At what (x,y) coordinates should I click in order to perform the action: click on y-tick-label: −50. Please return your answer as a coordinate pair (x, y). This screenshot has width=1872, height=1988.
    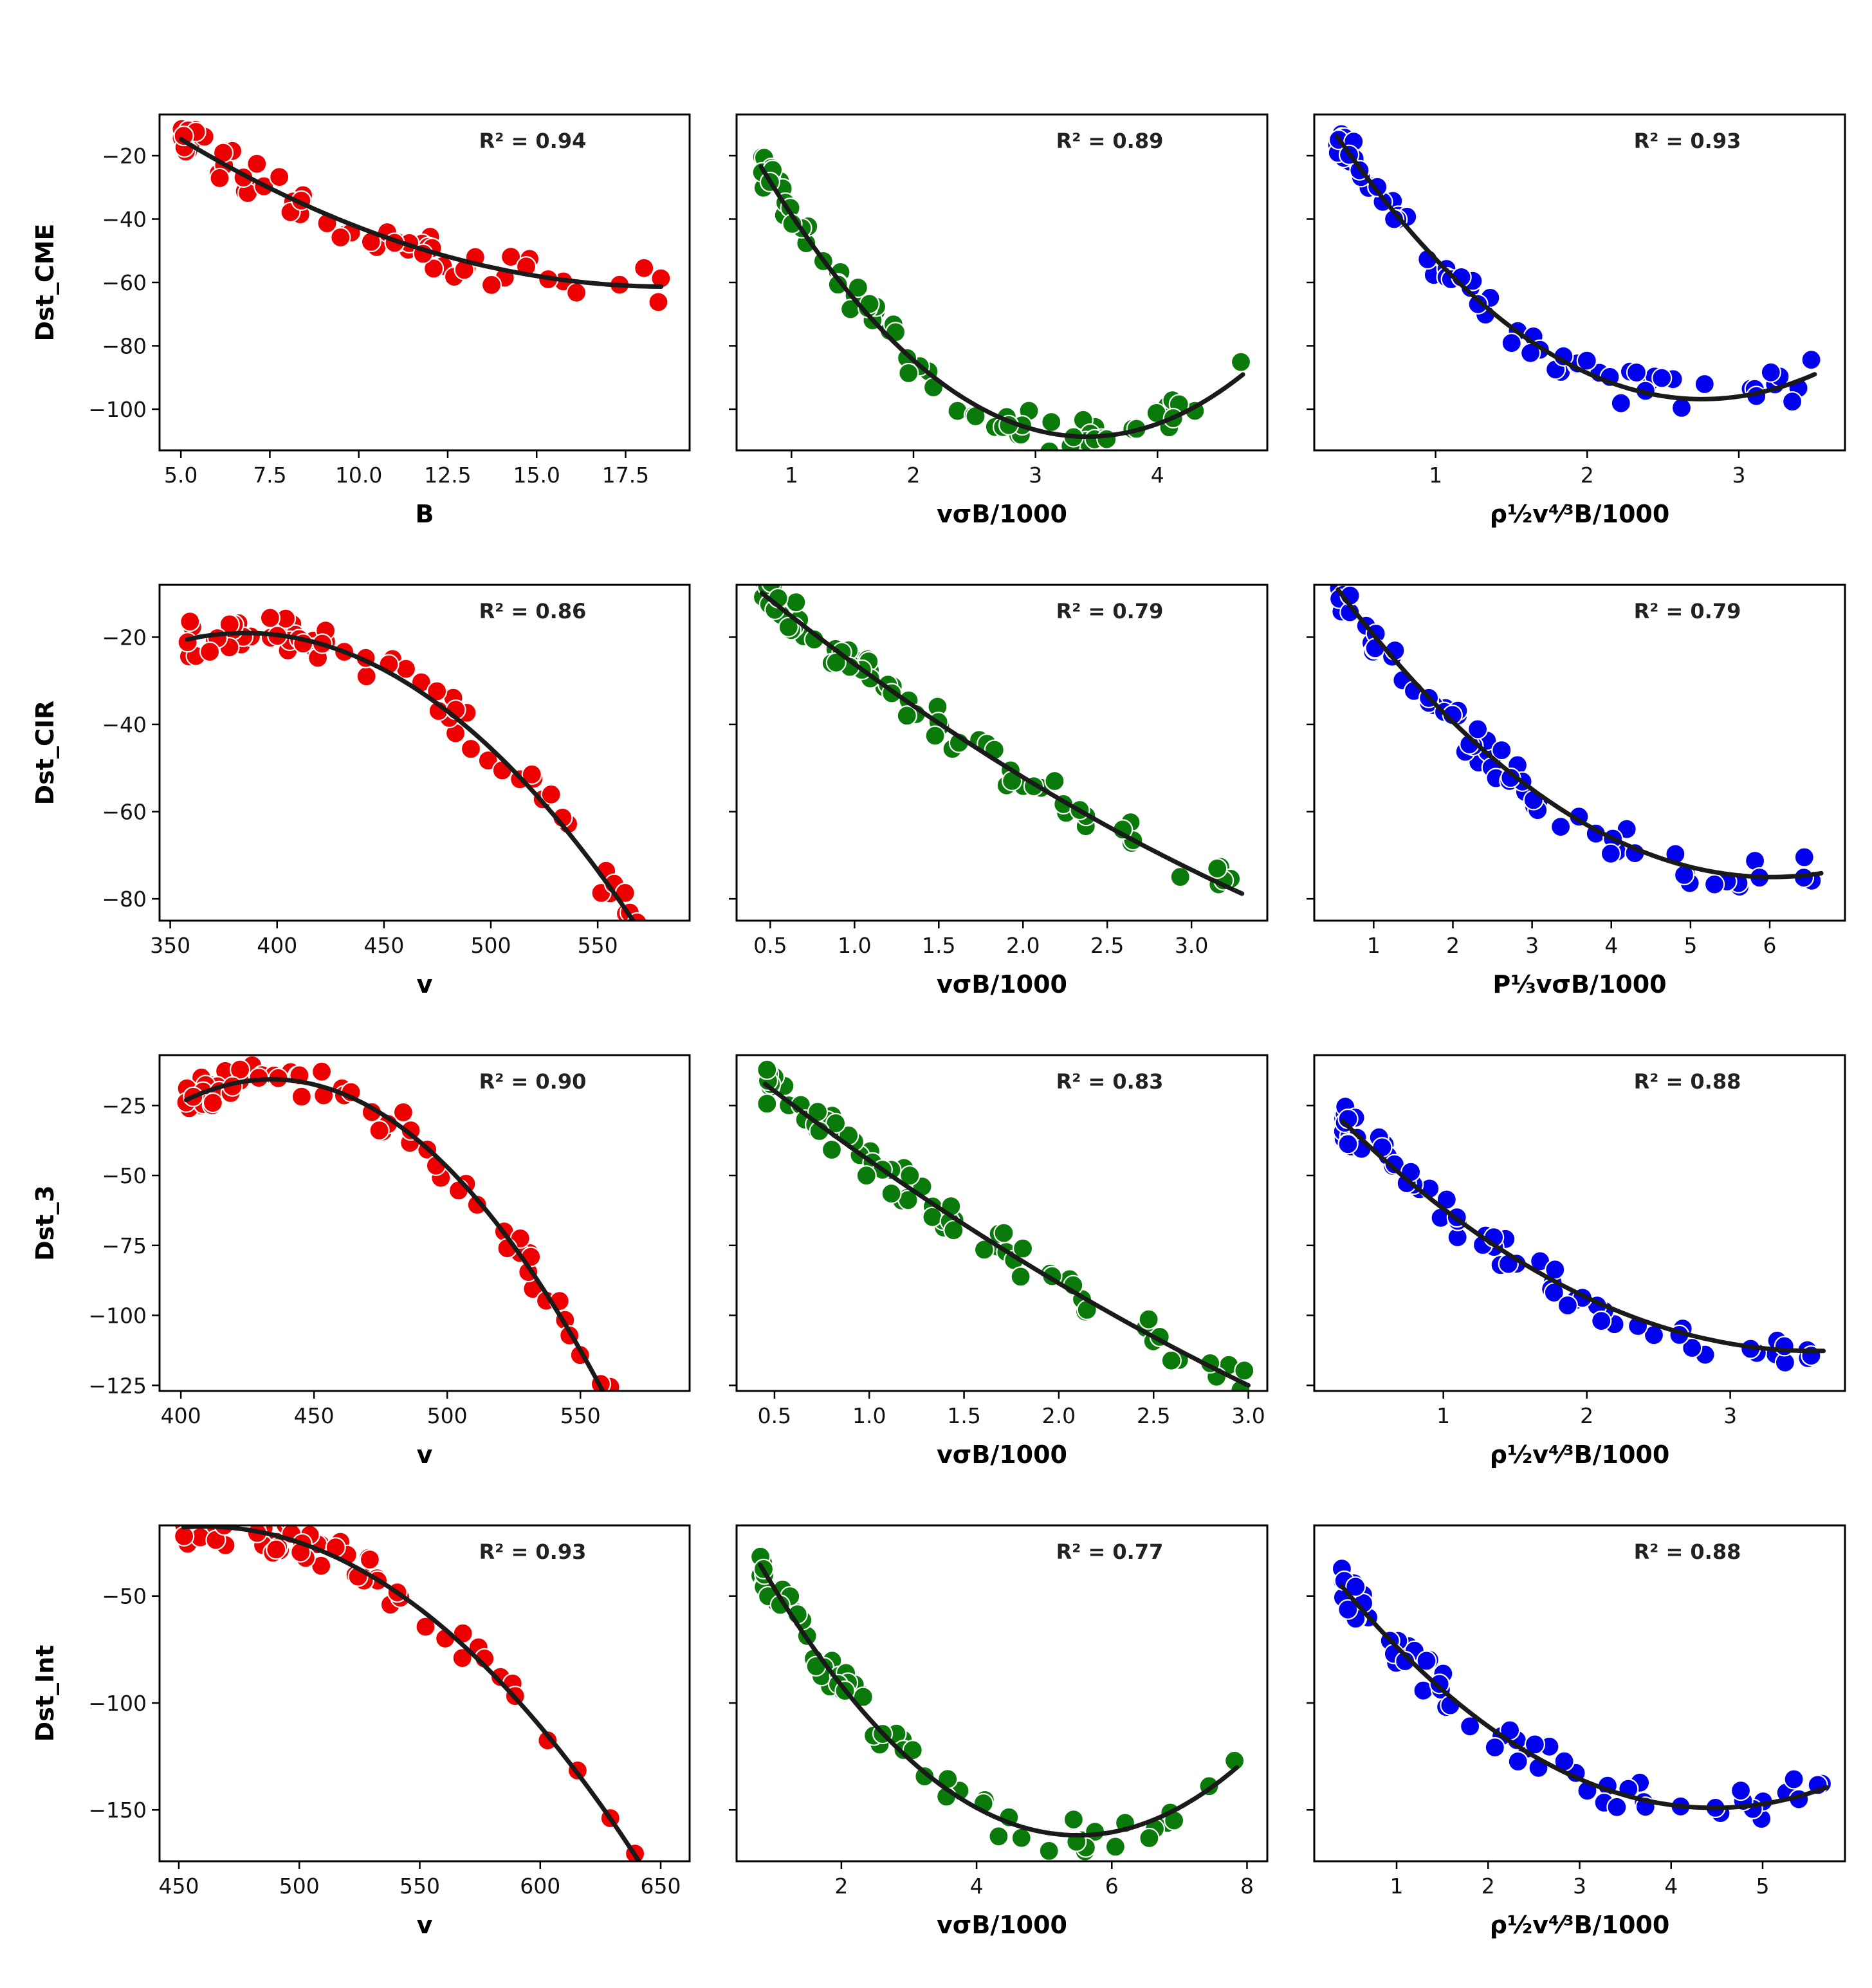
    Looking at the image, I should click on (124, 1596).